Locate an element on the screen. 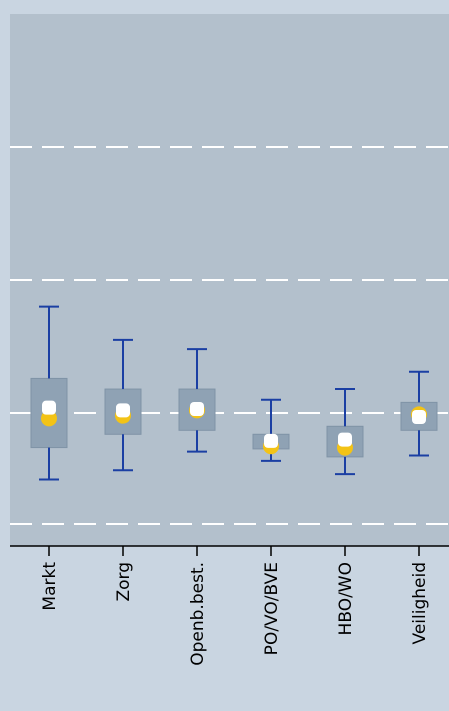 The width and height of the screenshot is (449, 711). box-openb-best- is located at coordinates (197, 400).